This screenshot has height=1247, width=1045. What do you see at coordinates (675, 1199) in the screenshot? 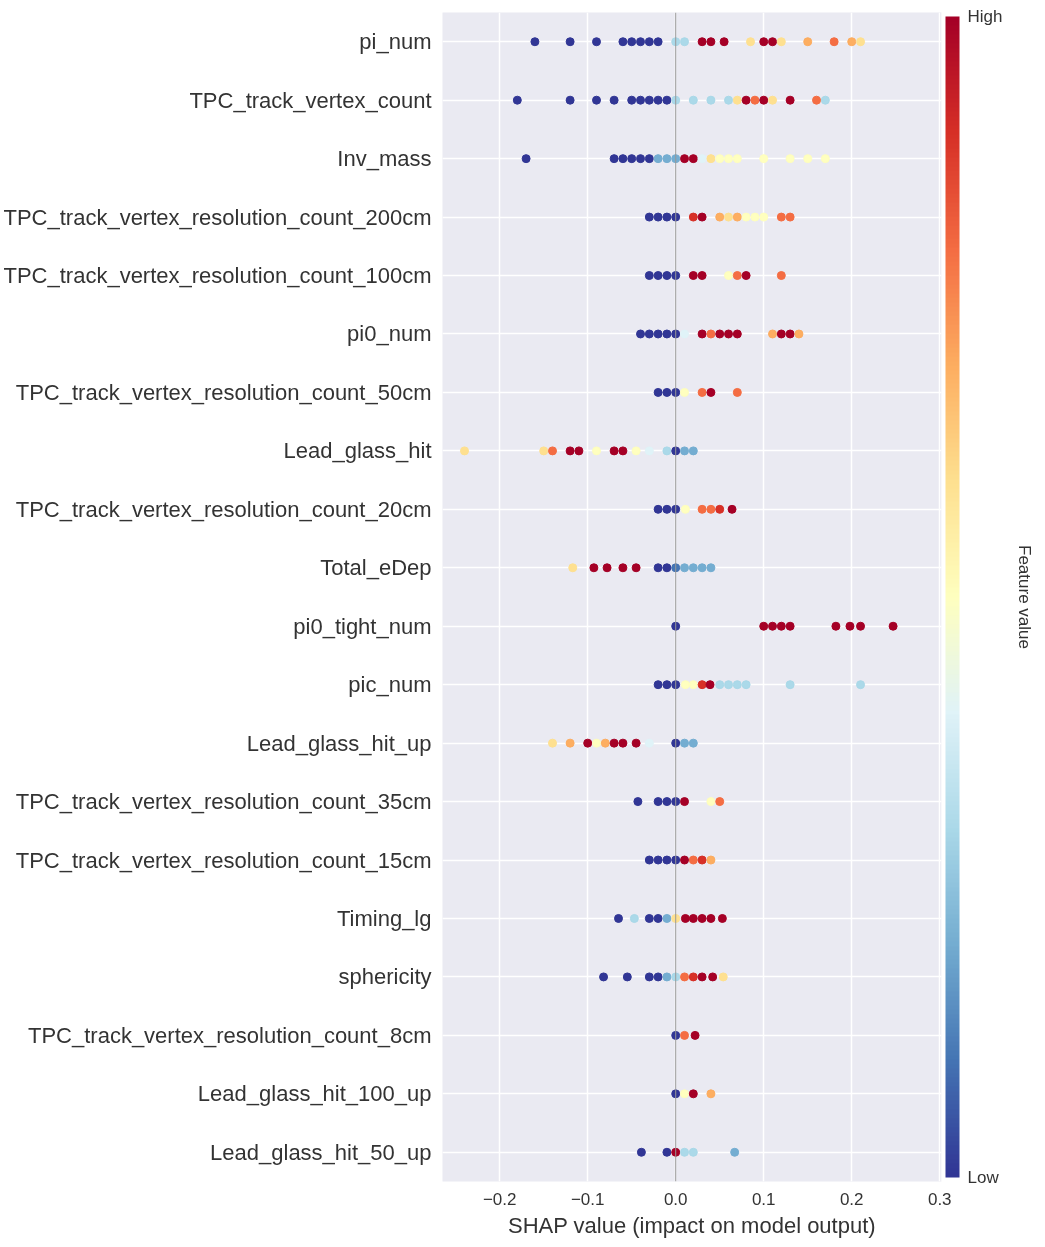
I see `x-tick-label: 0.0` at bounding box center [675, 1199].